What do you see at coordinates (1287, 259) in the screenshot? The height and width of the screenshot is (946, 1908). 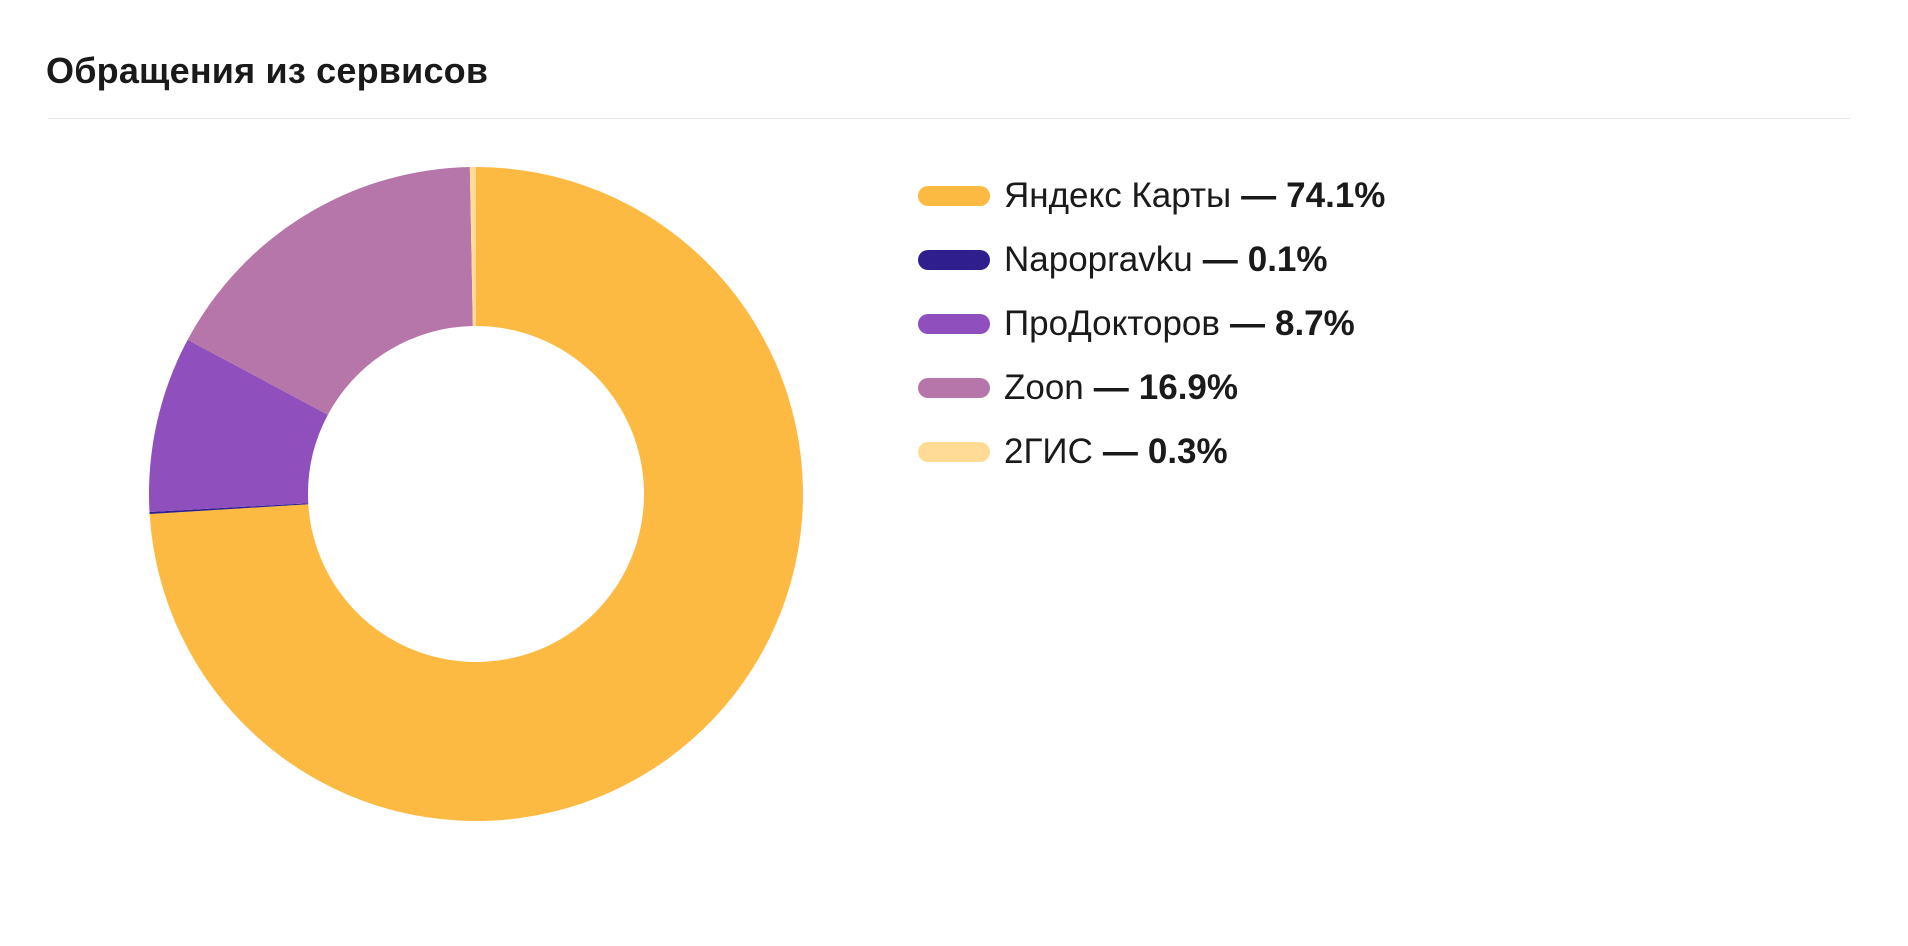 I see `legend-value: 0.1%` at bounding box center [1287, 259].